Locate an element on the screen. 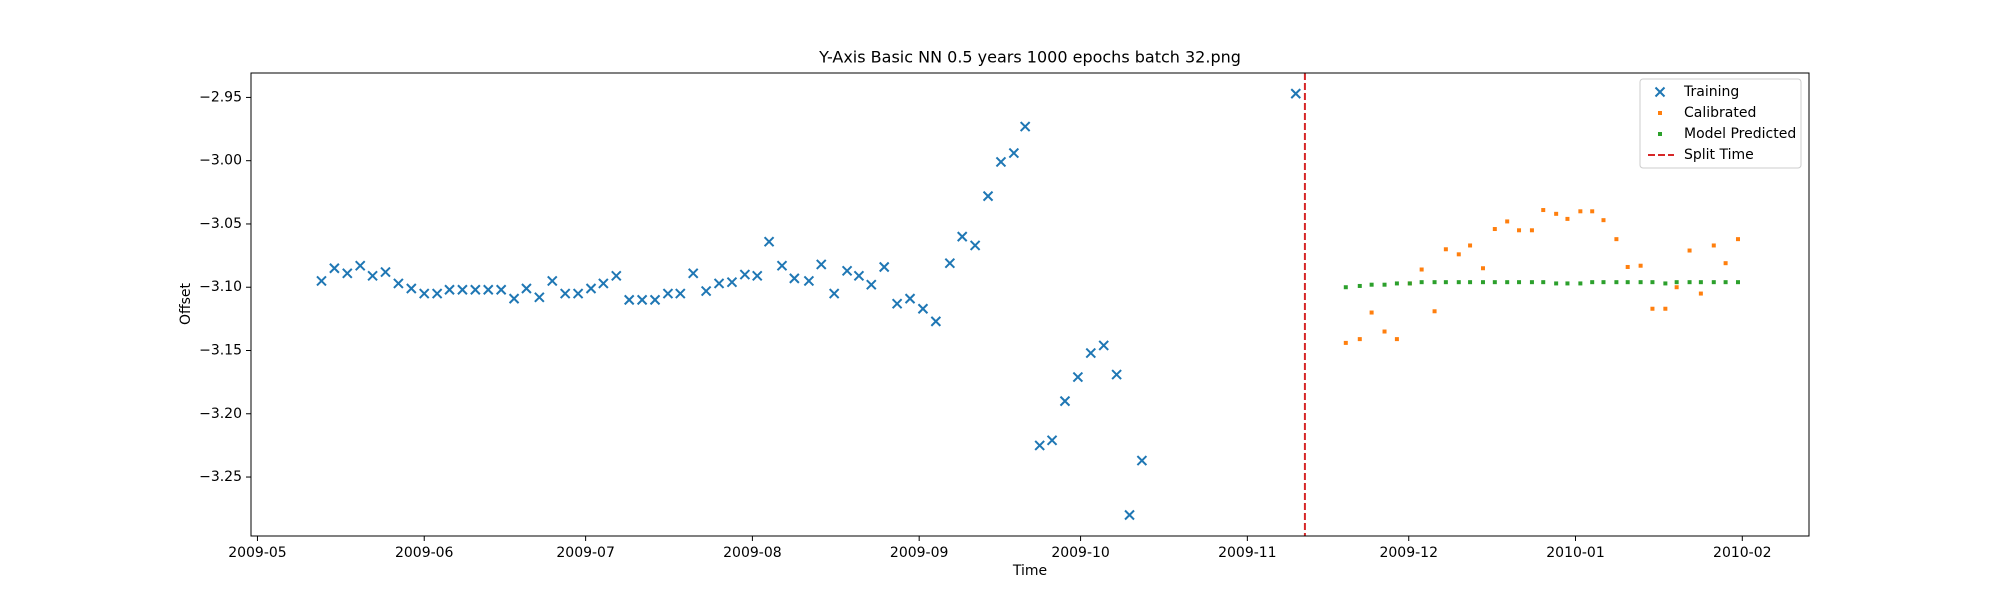 The height and width of the screenshot is (600, 2000). y-tick-label: −3.10 is located at coordinates (220, 287).